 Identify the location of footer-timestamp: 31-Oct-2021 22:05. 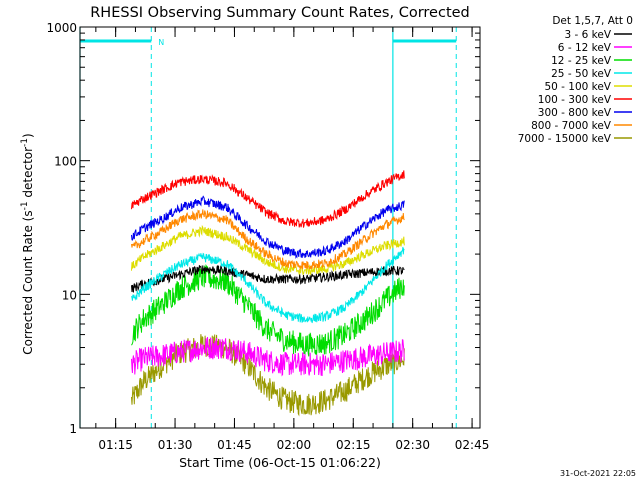
(598, 473).